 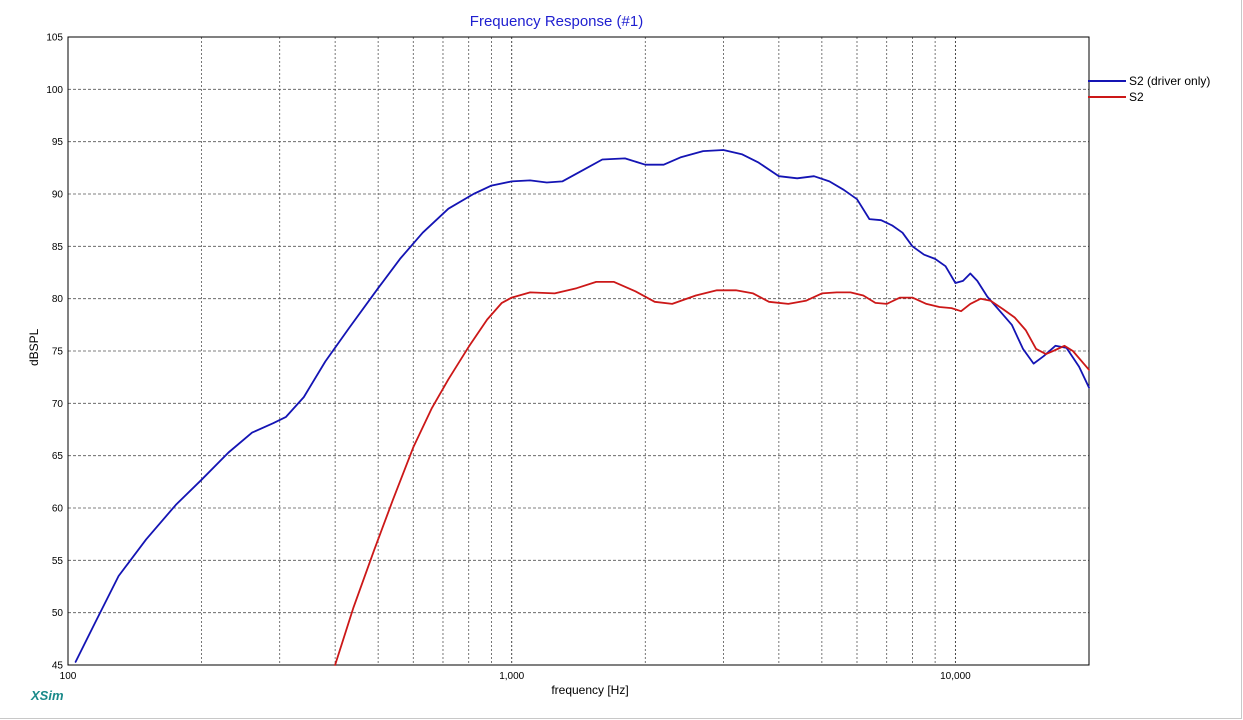 I want to click on y-tick-label-70: 70, so click(x=58, y=404).